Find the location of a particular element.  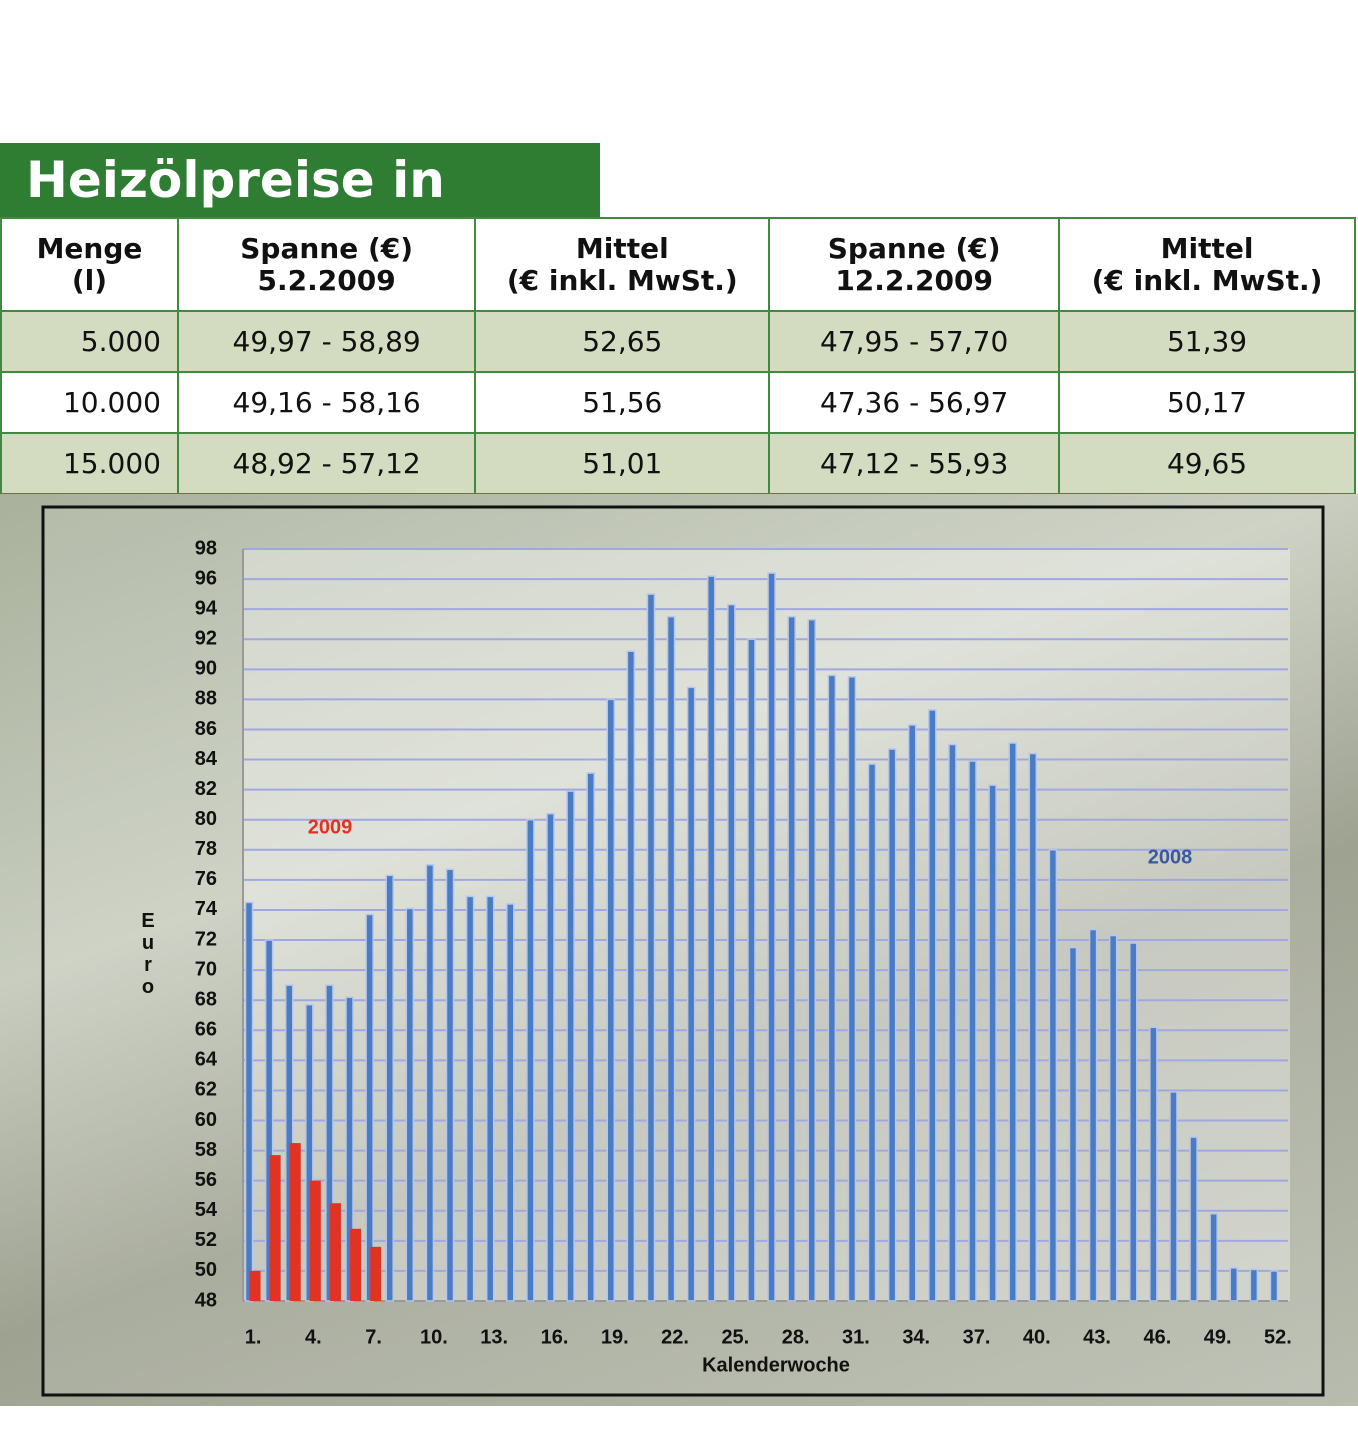

y-tick-label: 92 is located at coordinates (206, 639).